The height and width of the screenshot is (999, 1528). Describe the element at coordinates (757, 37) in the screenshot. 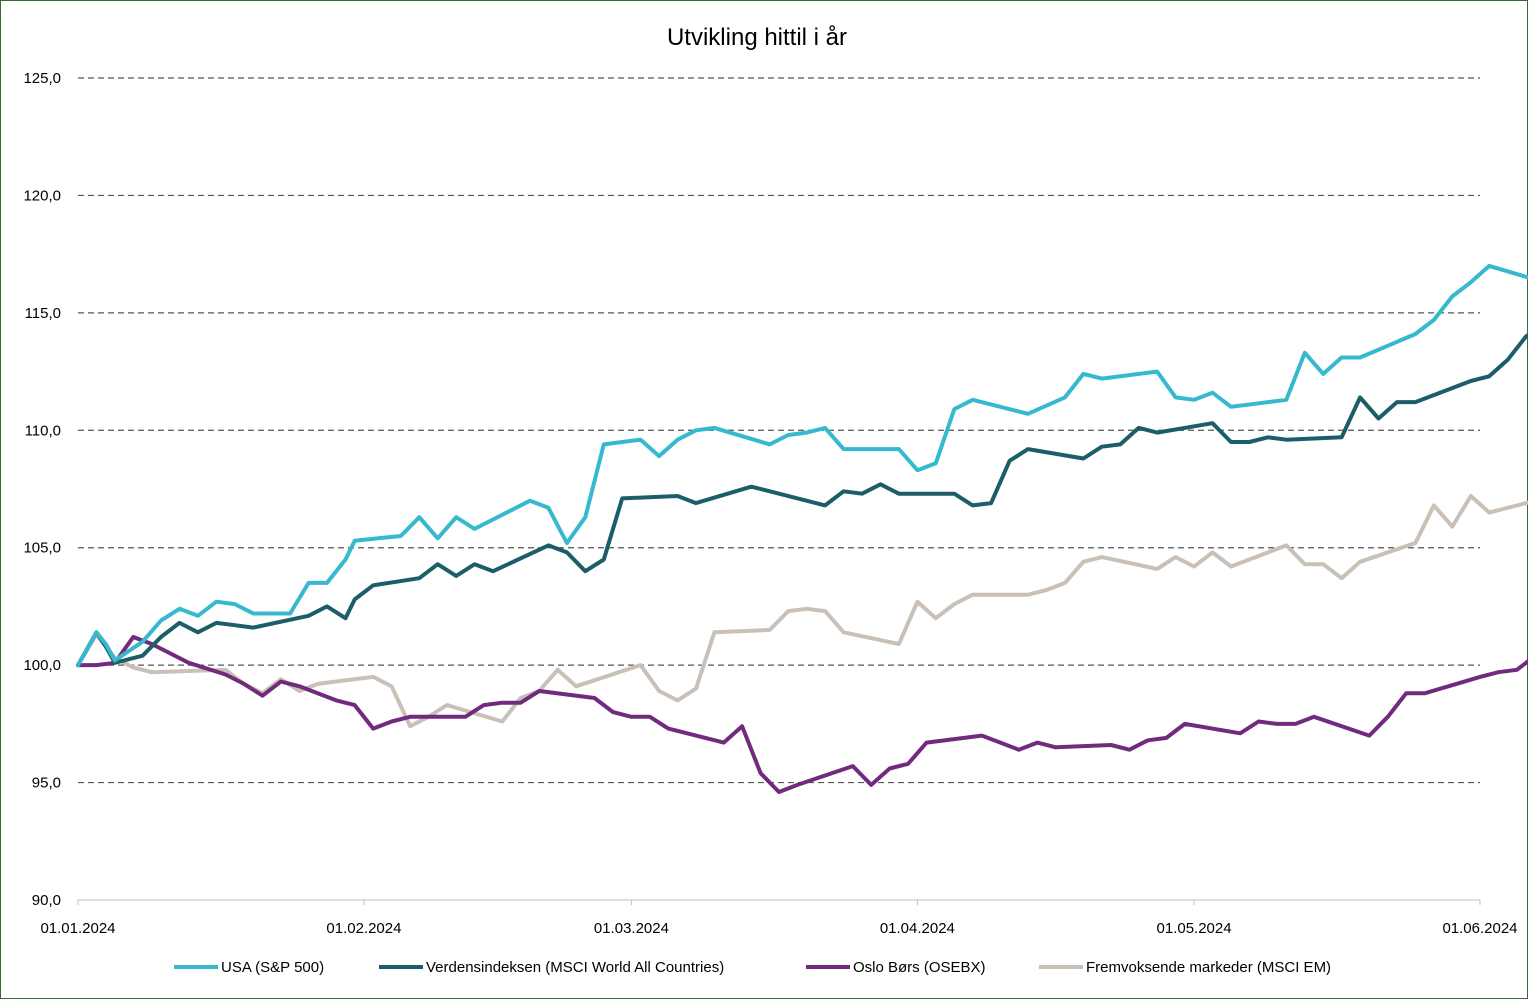

I see `chart-title: Utvikling hittil i år` at that location.